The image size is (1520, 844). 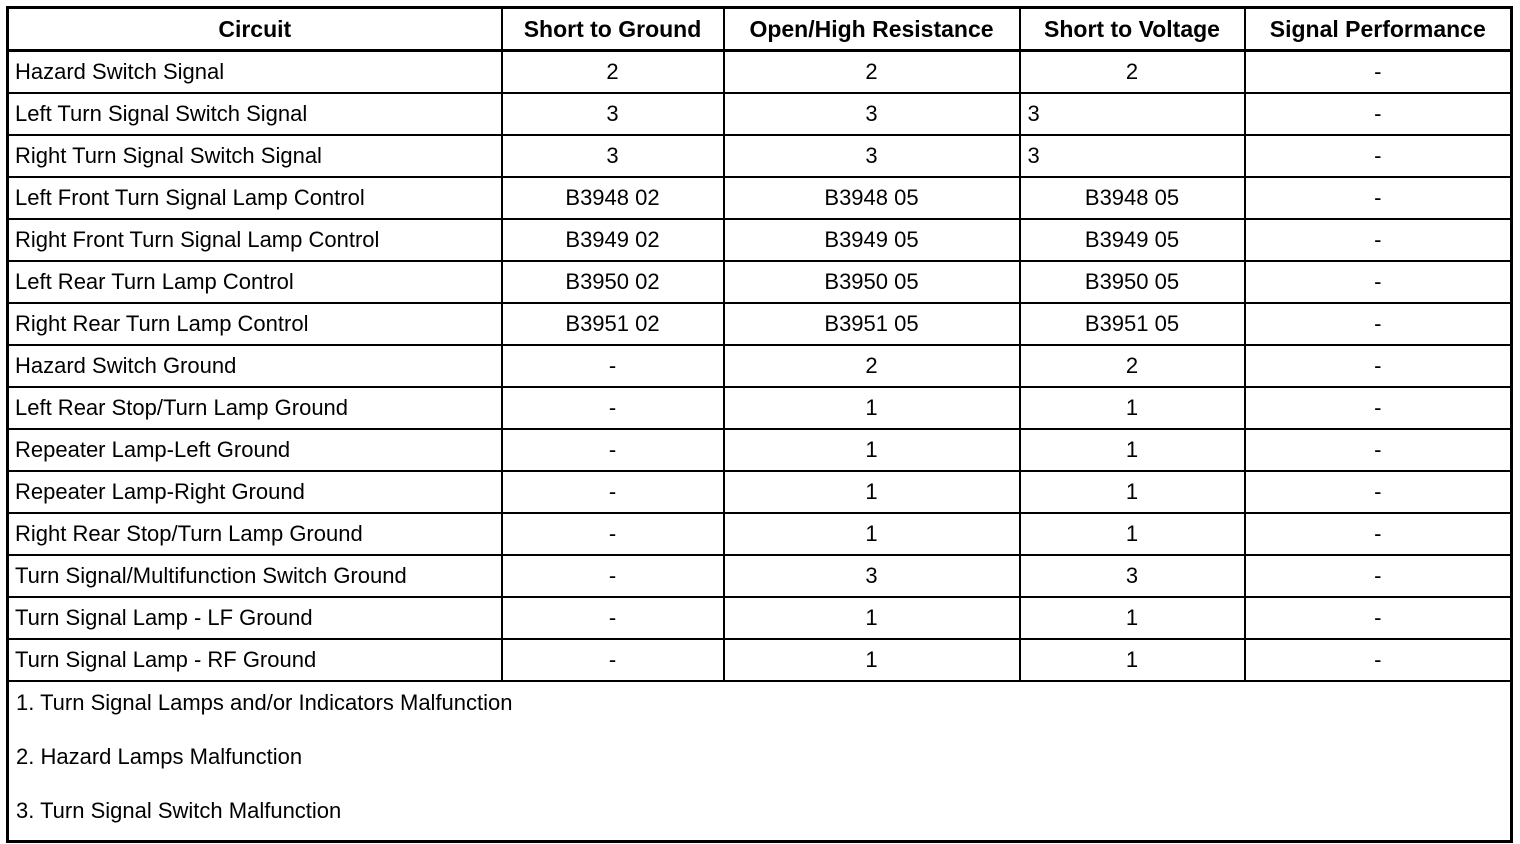 I want to click on circuit-cell: Left Rear Turn Lamp Control, so click(x=254, y=282).